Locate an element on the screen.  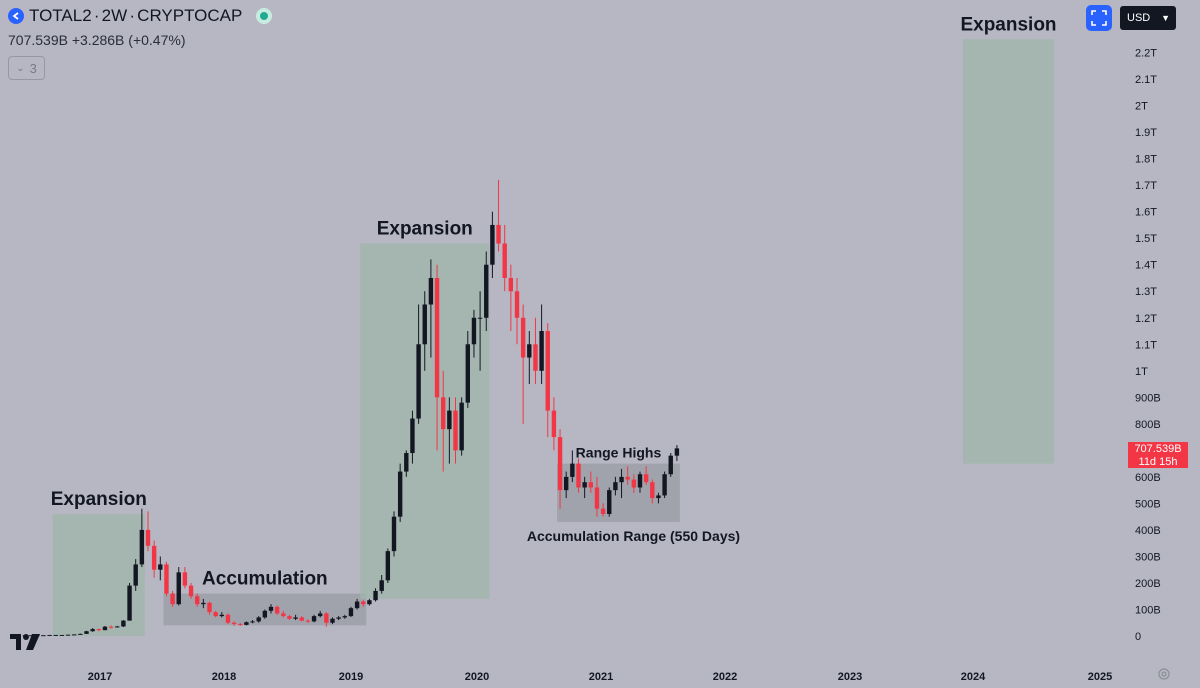
price-axis-label: 2.1T is located at coordinates (1146, 80).